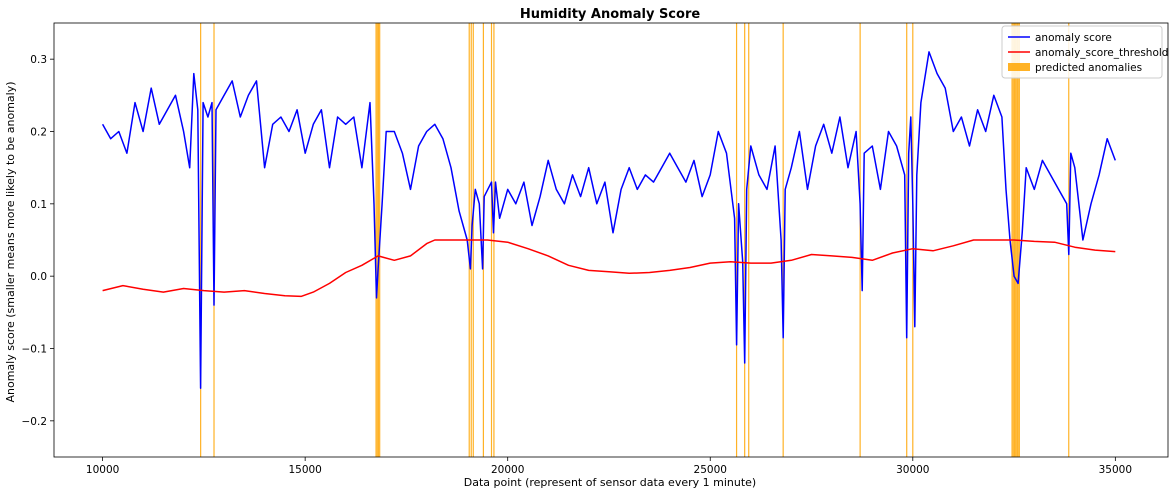 This screenshot has width=1175, height=500. Describe the element at coordinates (304, 470) in the screenshot. I see `x-tick-label: 15000` at that location.